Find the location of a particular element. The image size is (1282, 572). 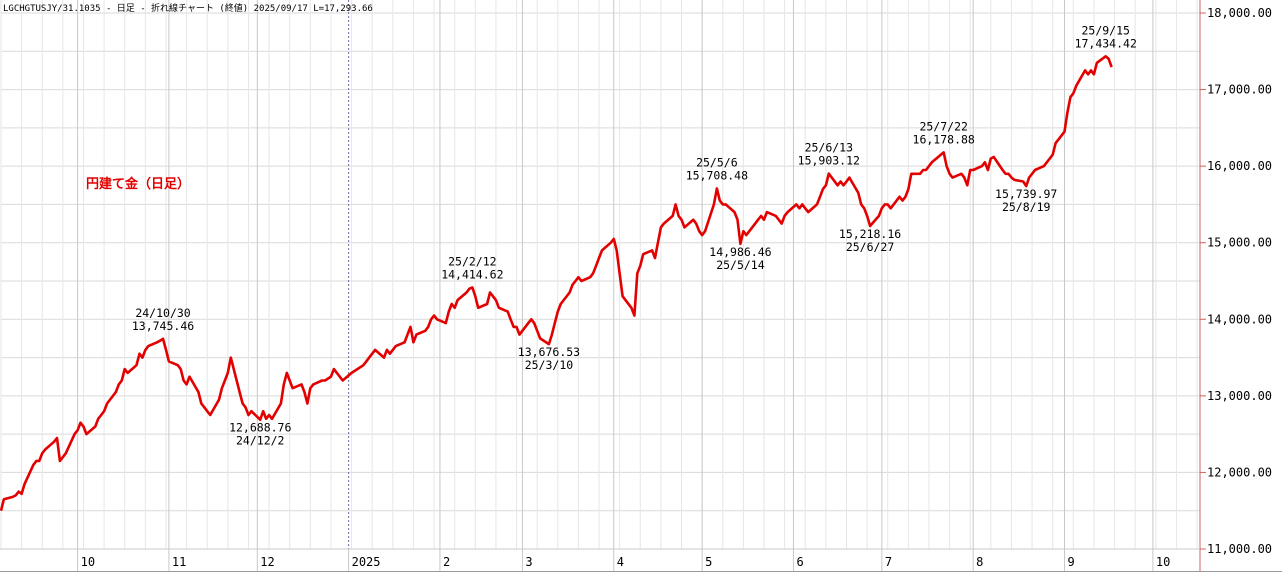

y-tick-label: 14,000.00 is located at coordinates (1239, 319).